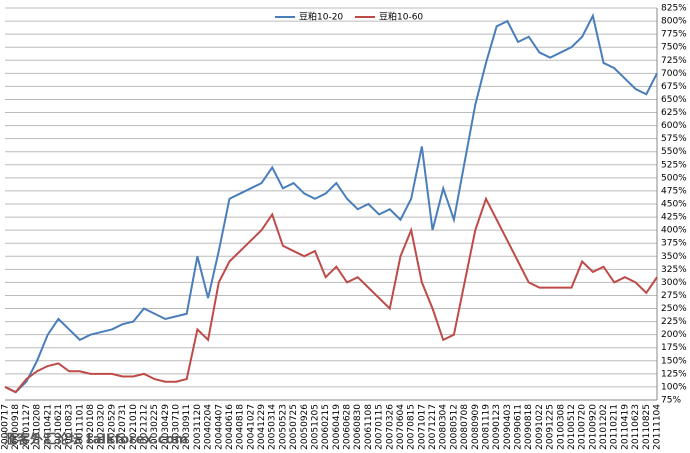 The height and width of the screenshot is (453, 690). Describe the element at coordinates (674, 35) in the screenshot. I see `y-tick-label: 775%` at that location.